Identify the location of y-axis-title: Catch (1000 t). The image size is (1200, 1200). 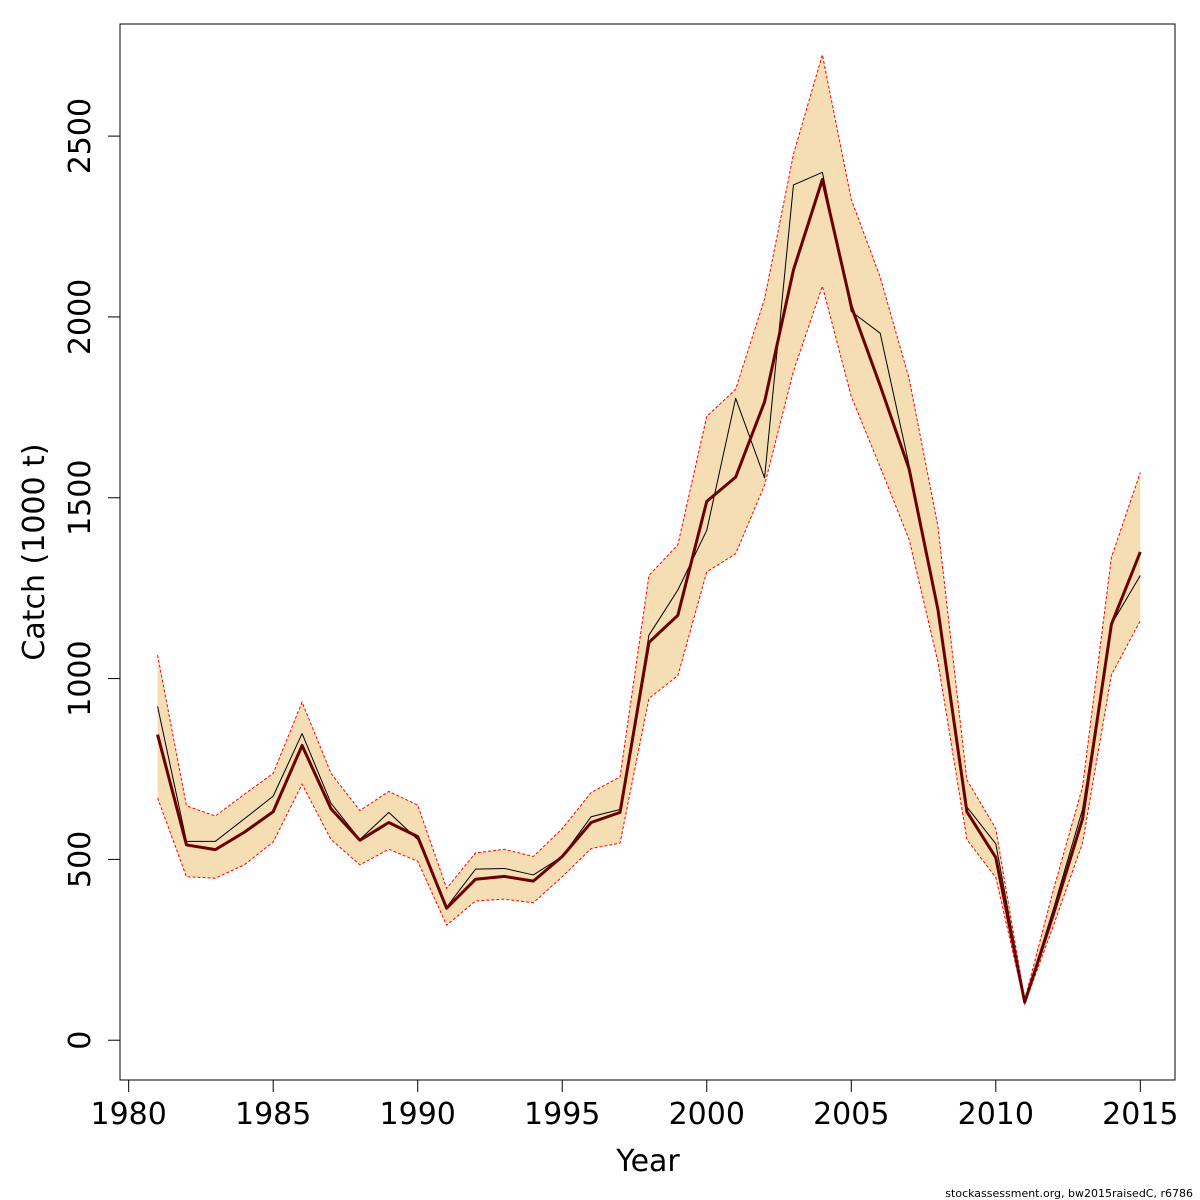
(34, 551).